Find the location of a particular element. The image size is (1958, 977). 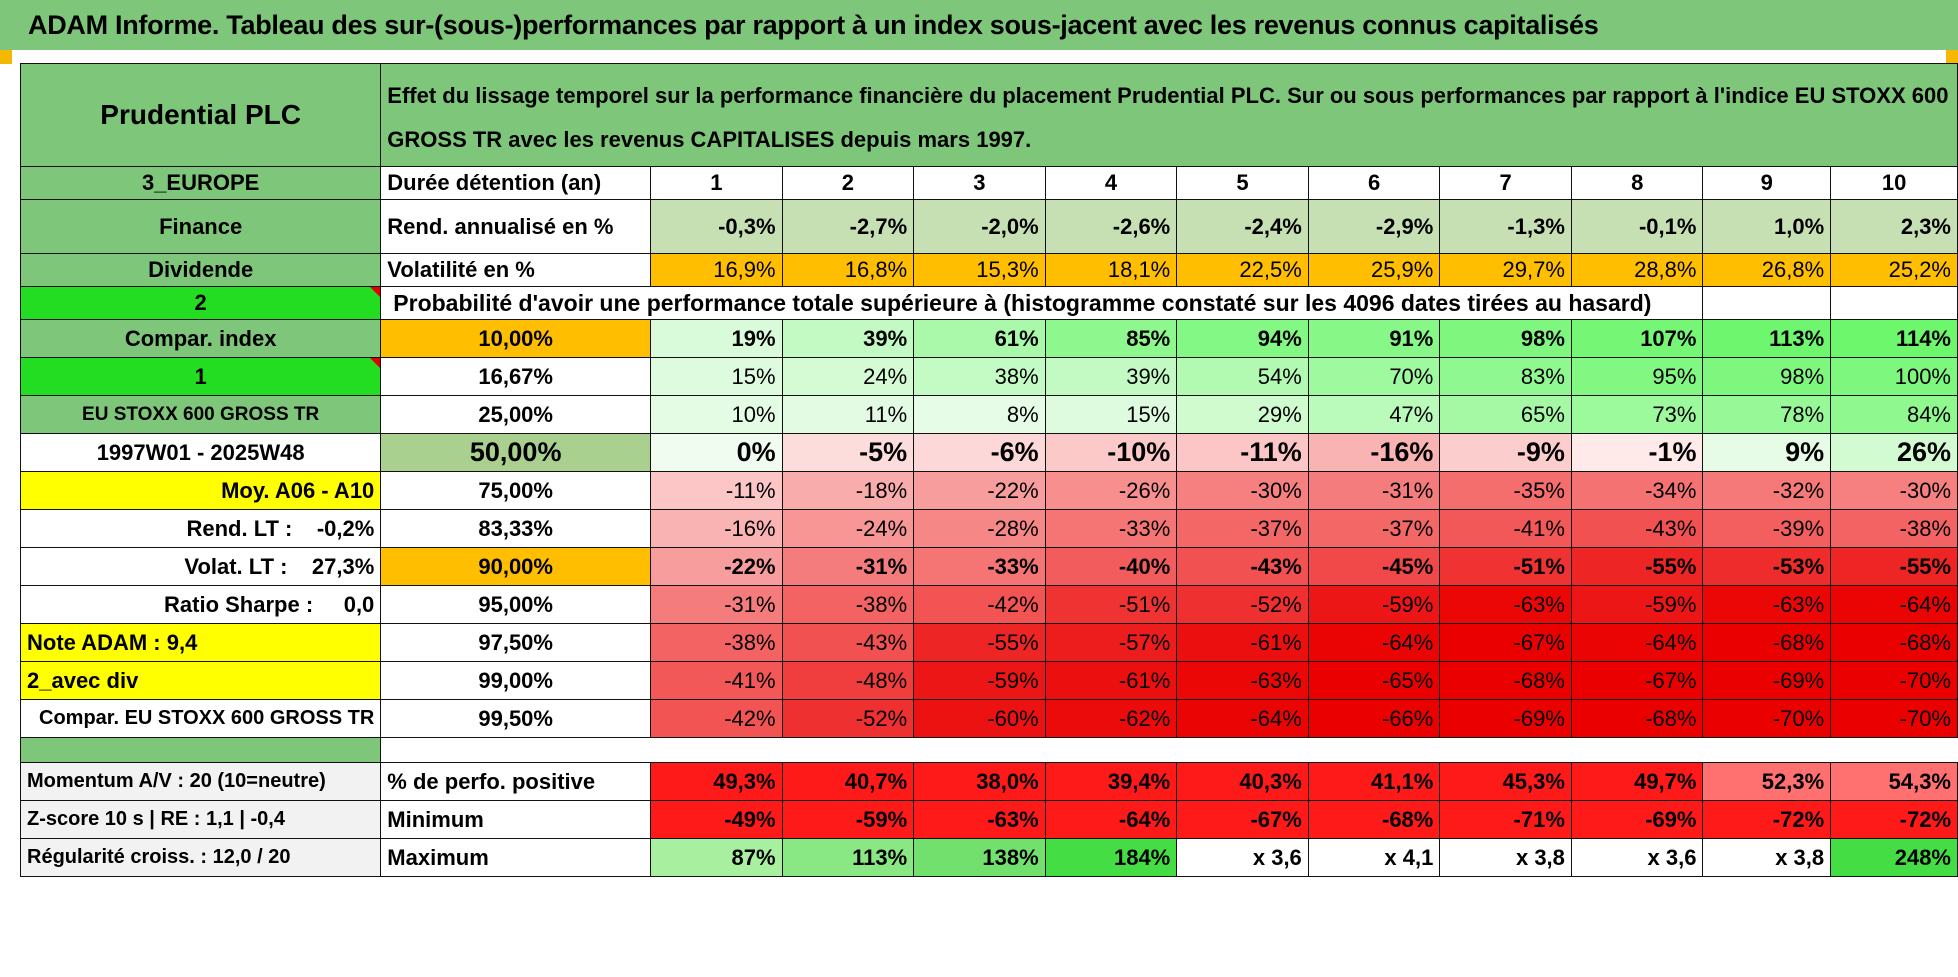

quantile-cell-2-8: 95% is located at coordinates (1637, 376).